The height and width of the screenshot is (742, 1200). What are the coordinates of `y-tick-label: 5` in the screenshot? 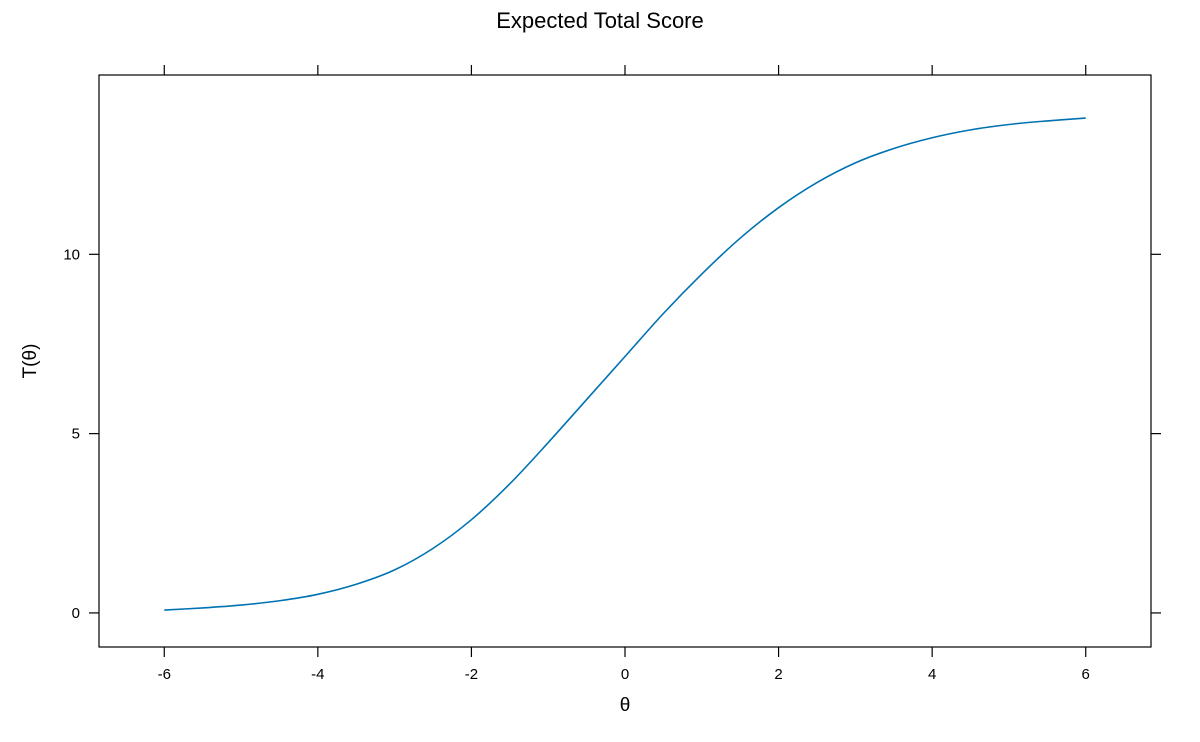 It's located at (76, 434).